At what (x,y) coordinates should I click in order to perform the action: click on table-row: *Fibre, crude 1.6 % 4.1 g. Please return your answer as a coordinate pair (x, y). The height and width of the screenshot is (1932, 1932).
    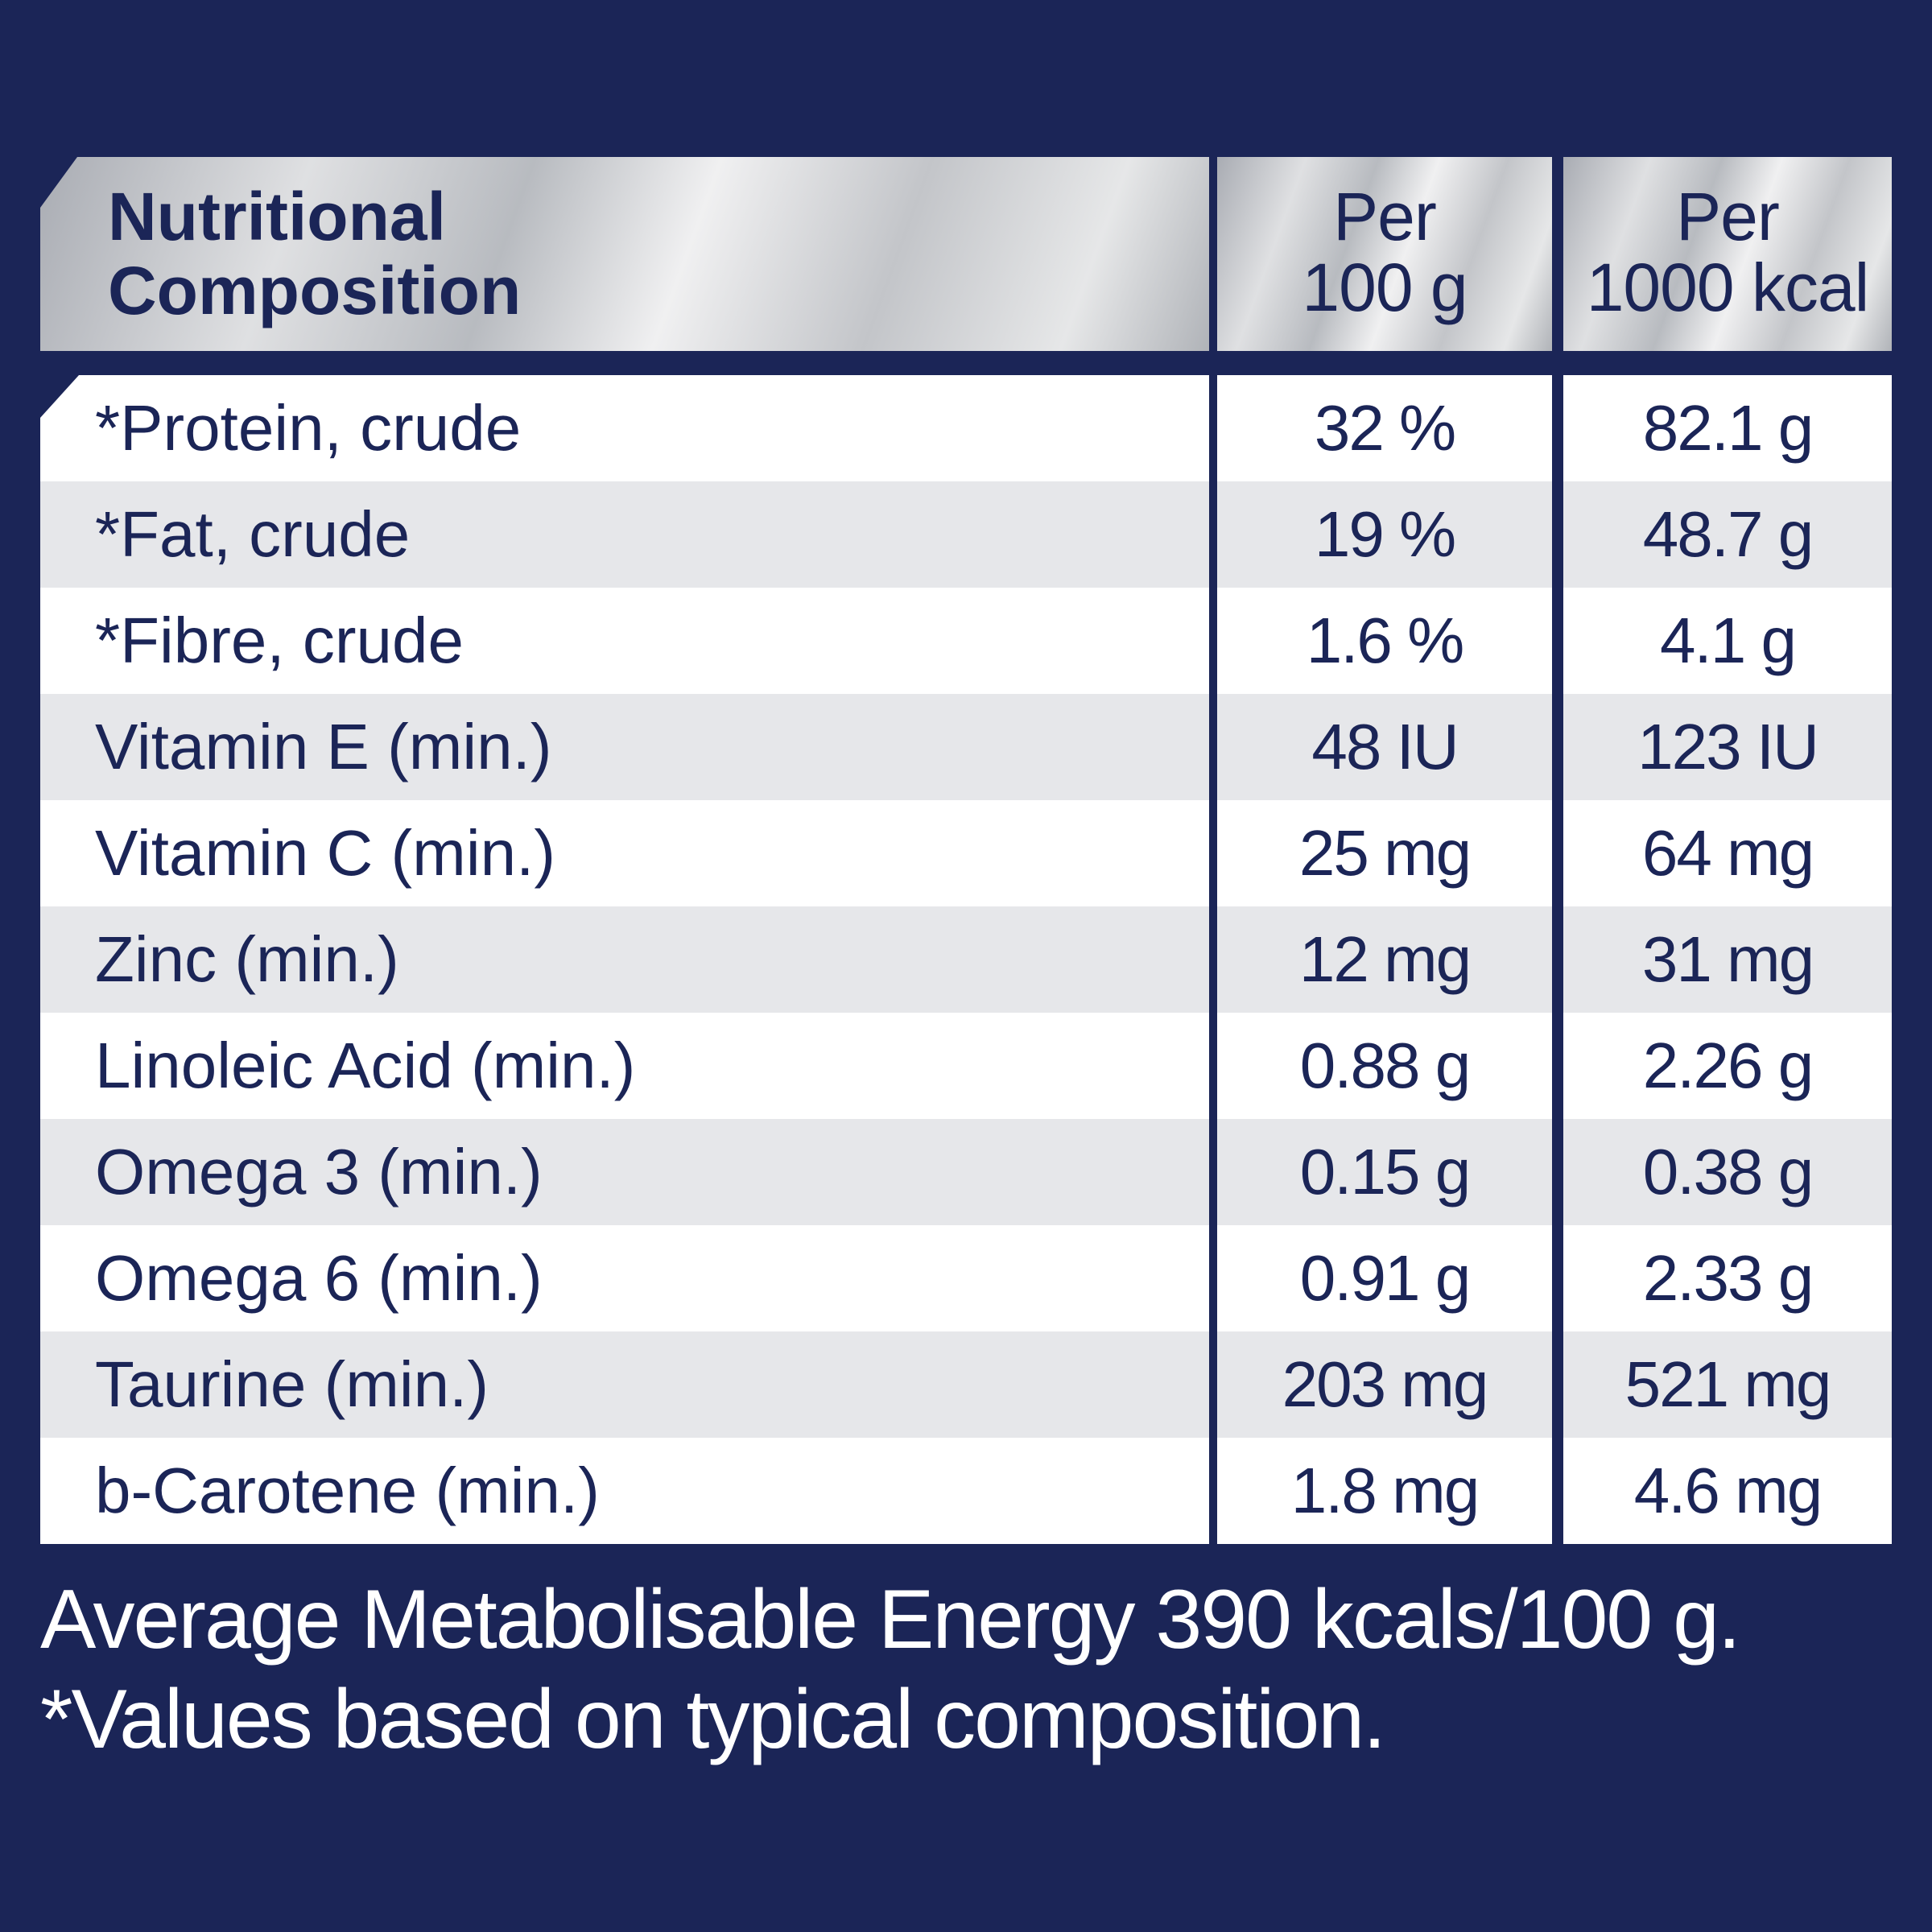
    Looking at the image, I should click on (966, 641).